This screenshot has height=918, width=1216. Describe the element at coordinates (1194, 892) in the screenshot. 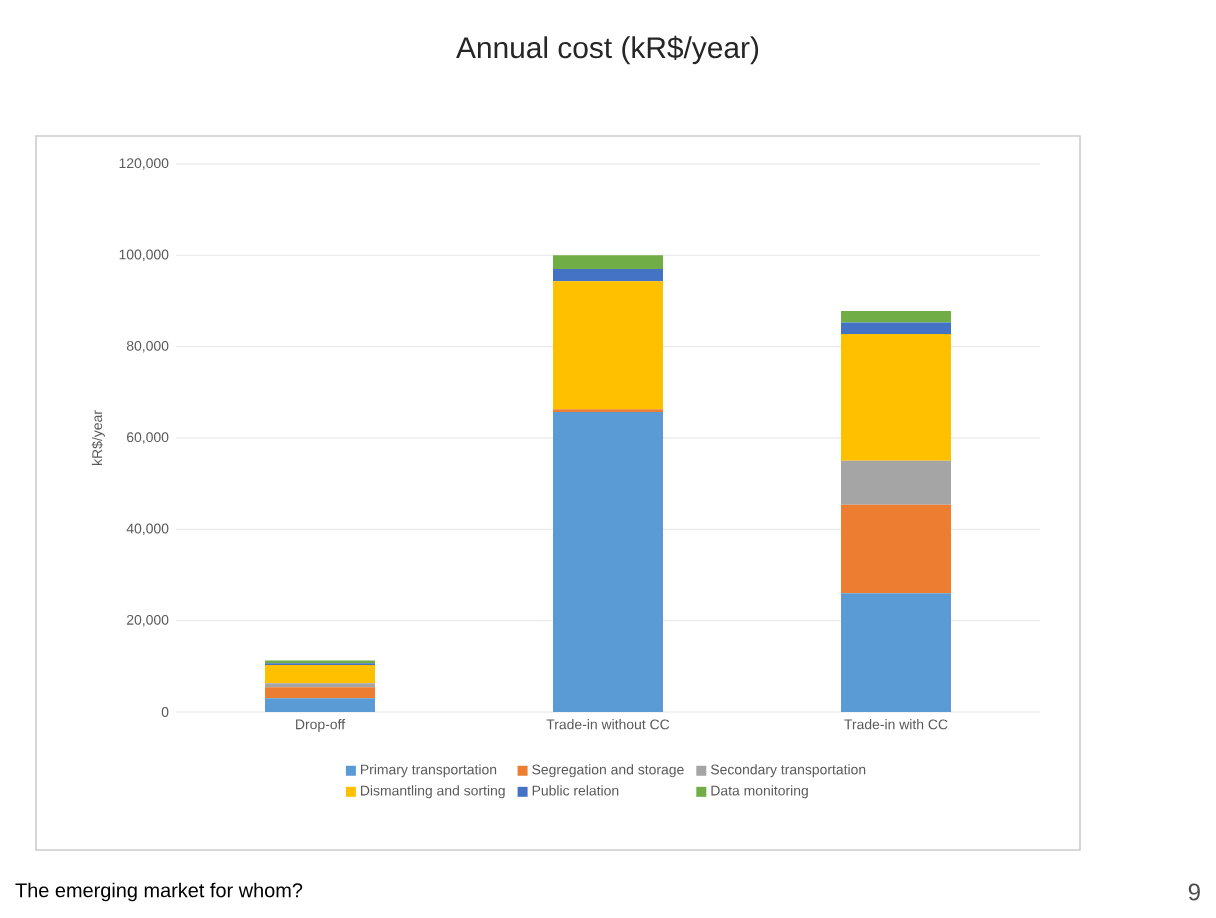

I see `text: 9` at that location.